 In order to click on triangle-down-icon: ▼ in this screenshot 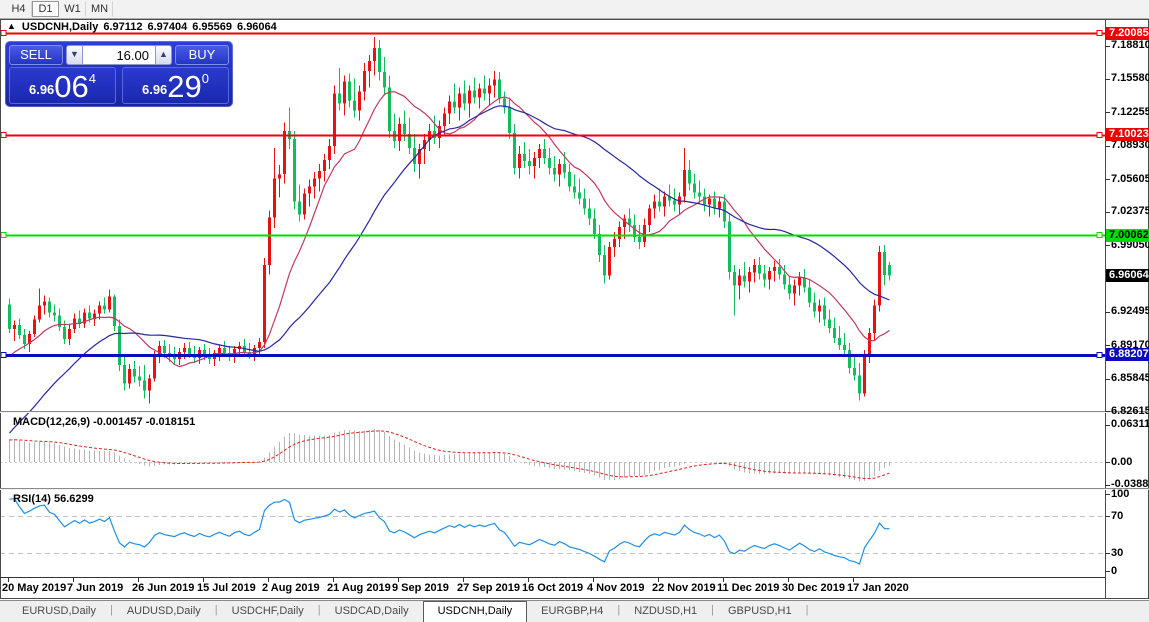, I will do `click(74, 54)`.